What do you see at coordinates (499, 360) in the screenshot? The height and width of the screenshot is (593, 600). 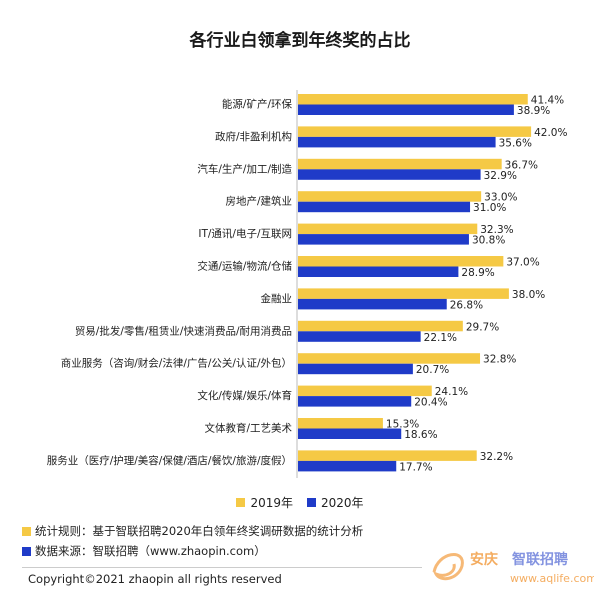 I see `value-label-2019: 32.8%` at bounding box center [499, 360].